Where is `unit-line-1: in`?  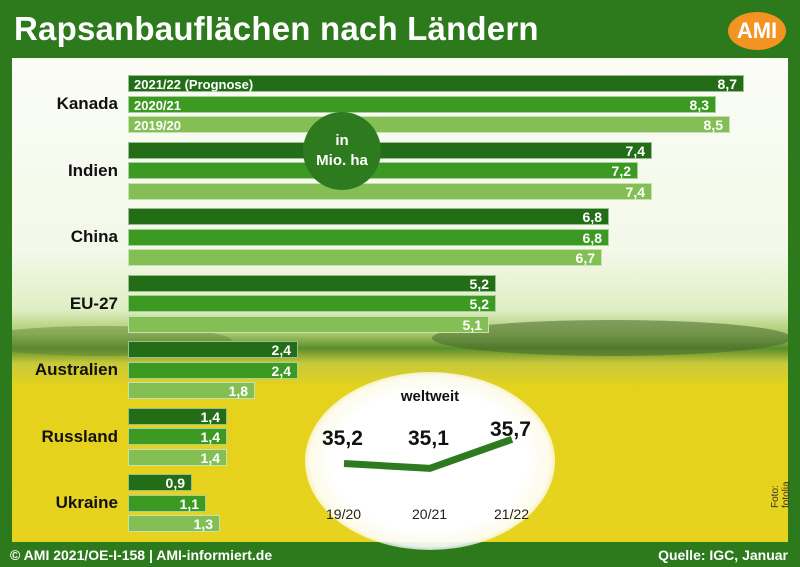 unit-line-1: in is located at coordinates (342, 140).